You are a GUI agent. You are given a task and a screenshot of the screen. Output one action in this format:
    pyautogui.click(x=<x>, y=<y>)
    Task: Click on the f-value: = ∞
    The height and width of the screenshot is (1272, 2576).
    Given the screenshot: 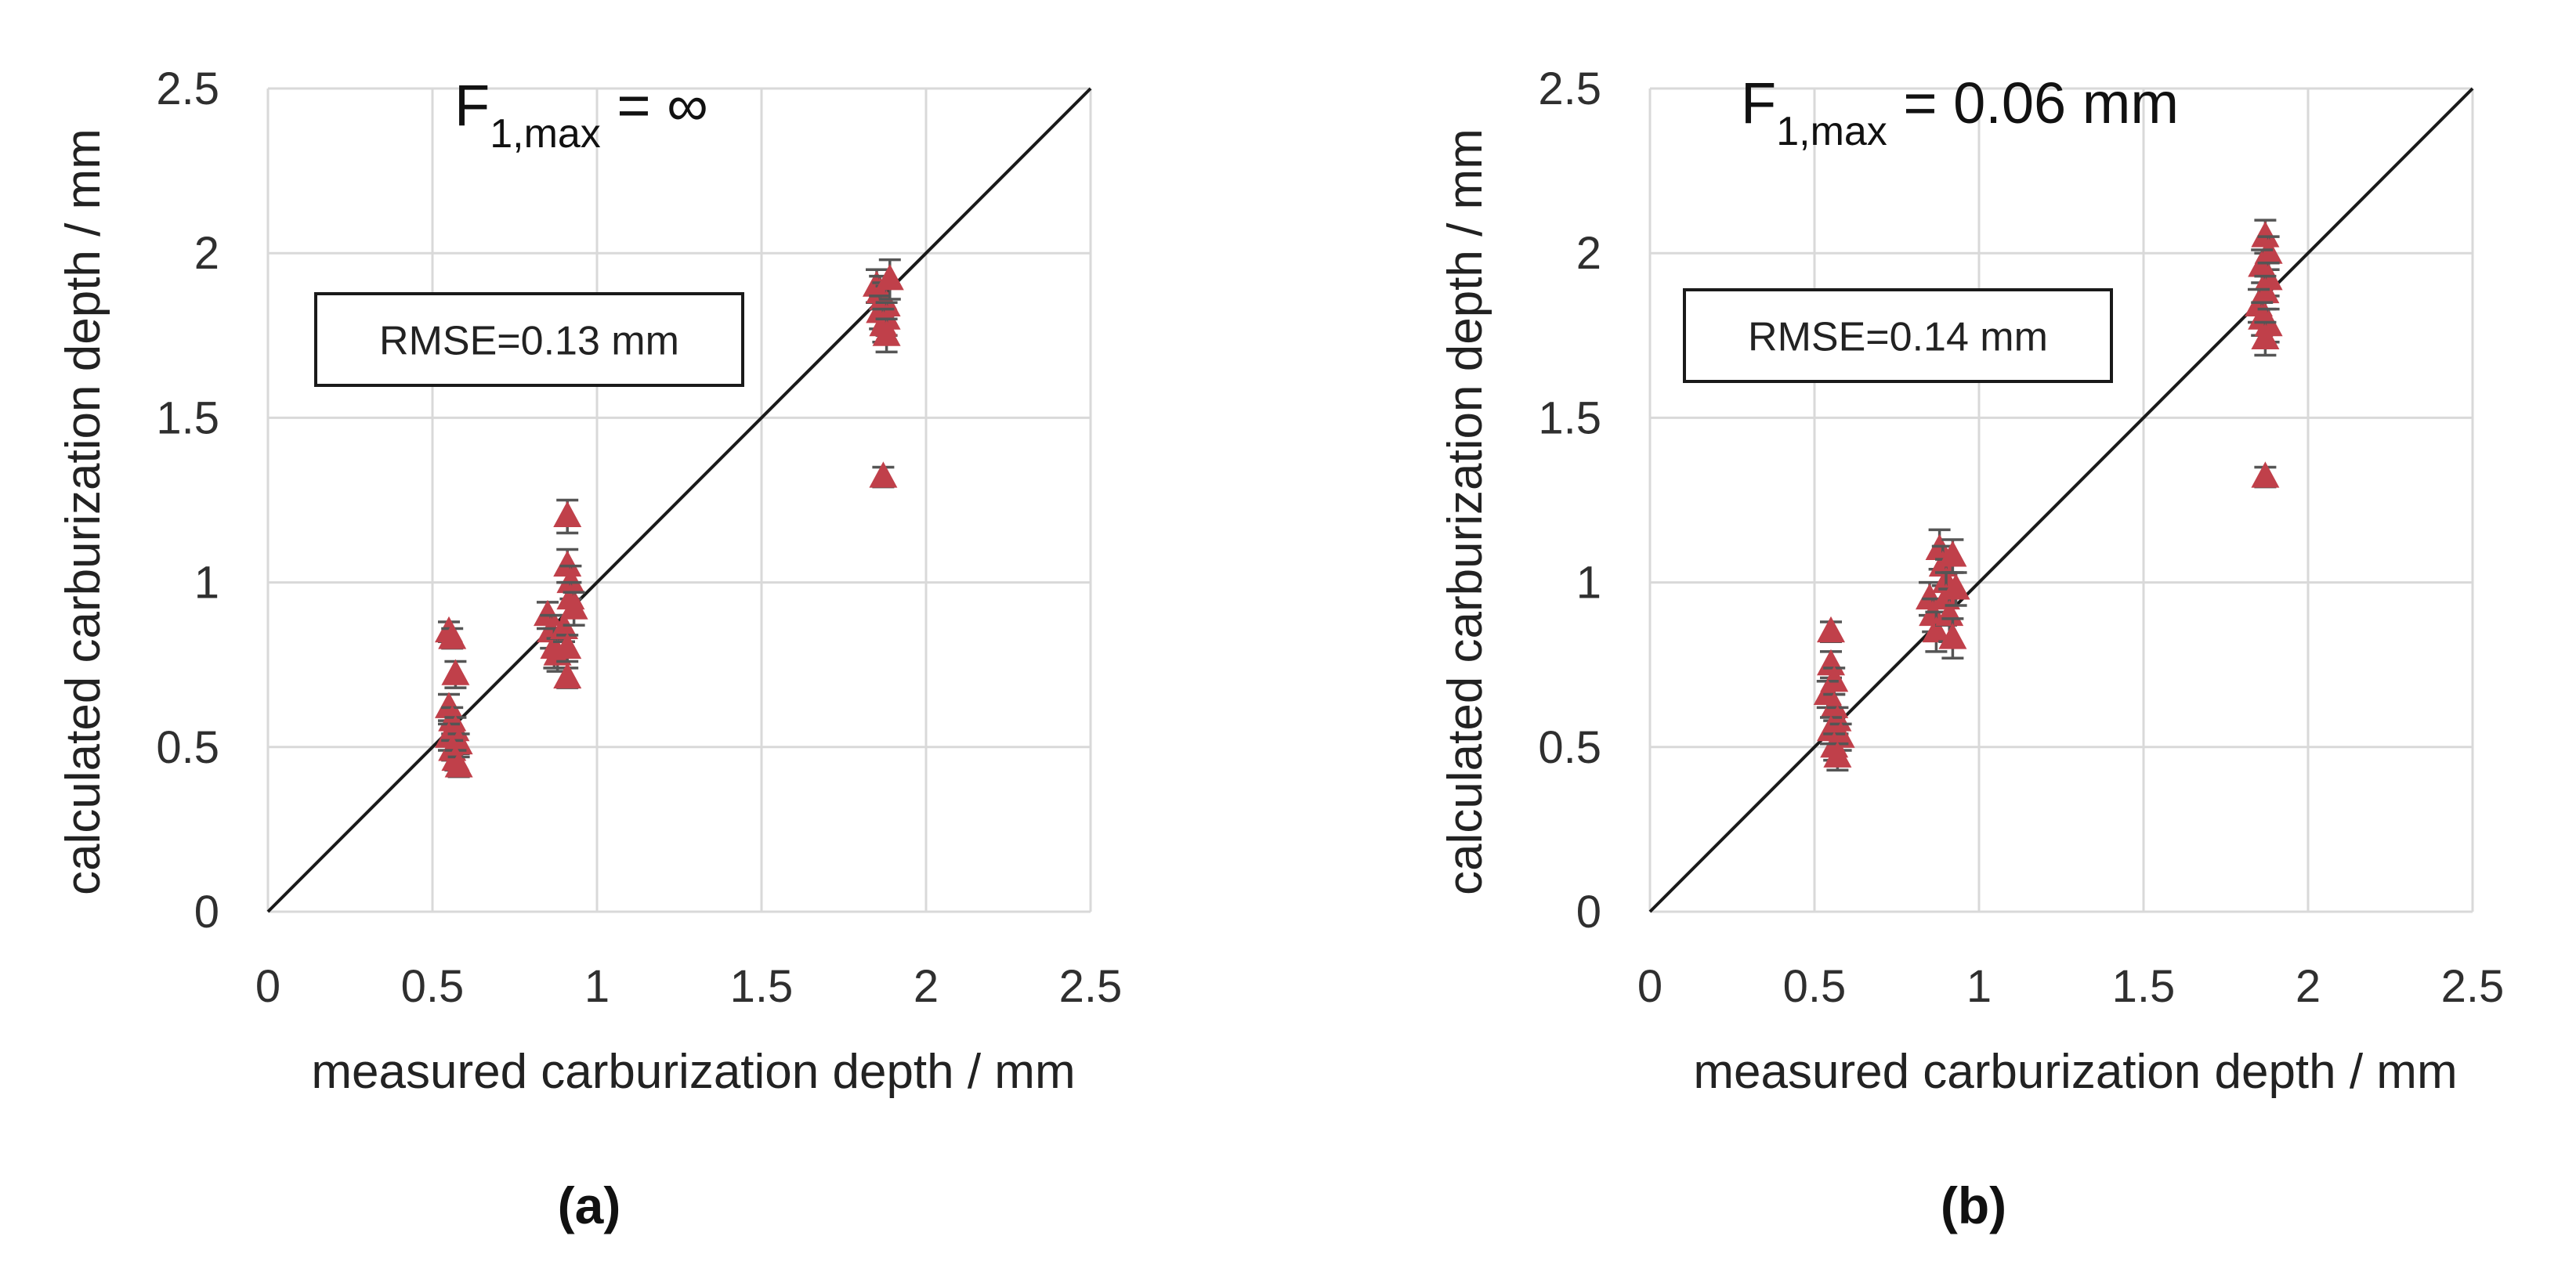 What is the action you would take?
    pyautogui.click(x=654, y=105)
    